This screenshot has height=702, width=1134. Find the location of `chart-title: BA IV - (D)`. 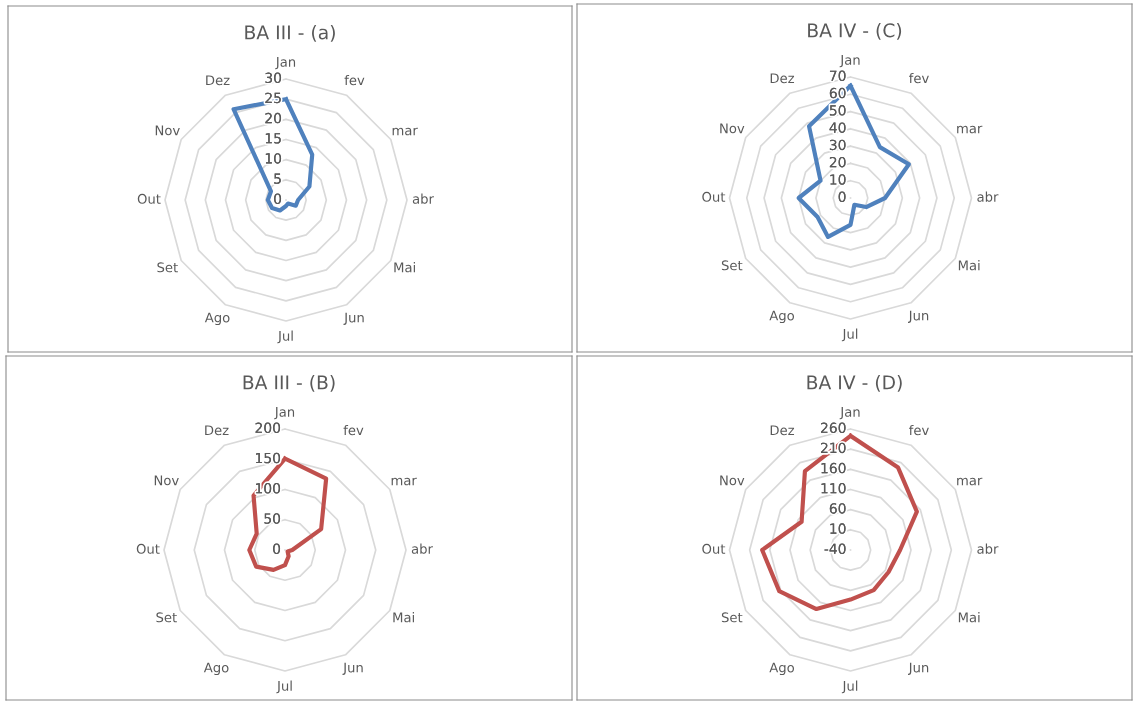

chart-title: BA IV - (D) is located at coordinates (854, 383).